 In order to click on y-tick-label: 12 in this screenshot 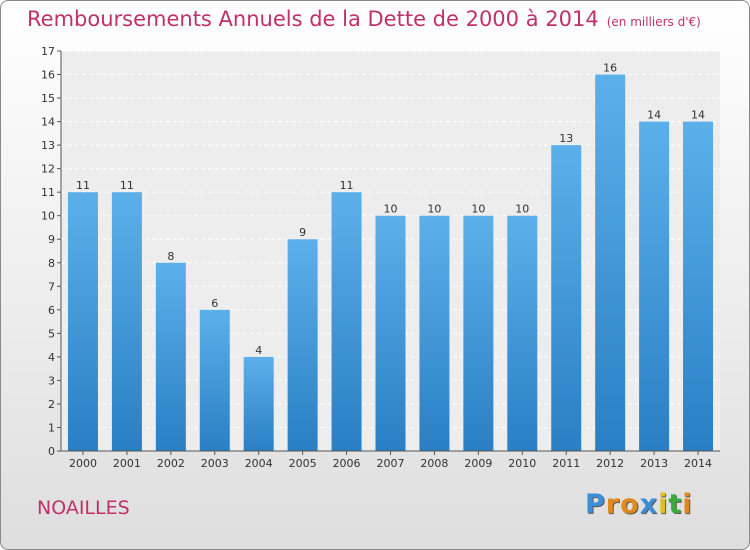, I will do `click(48, 169)`.